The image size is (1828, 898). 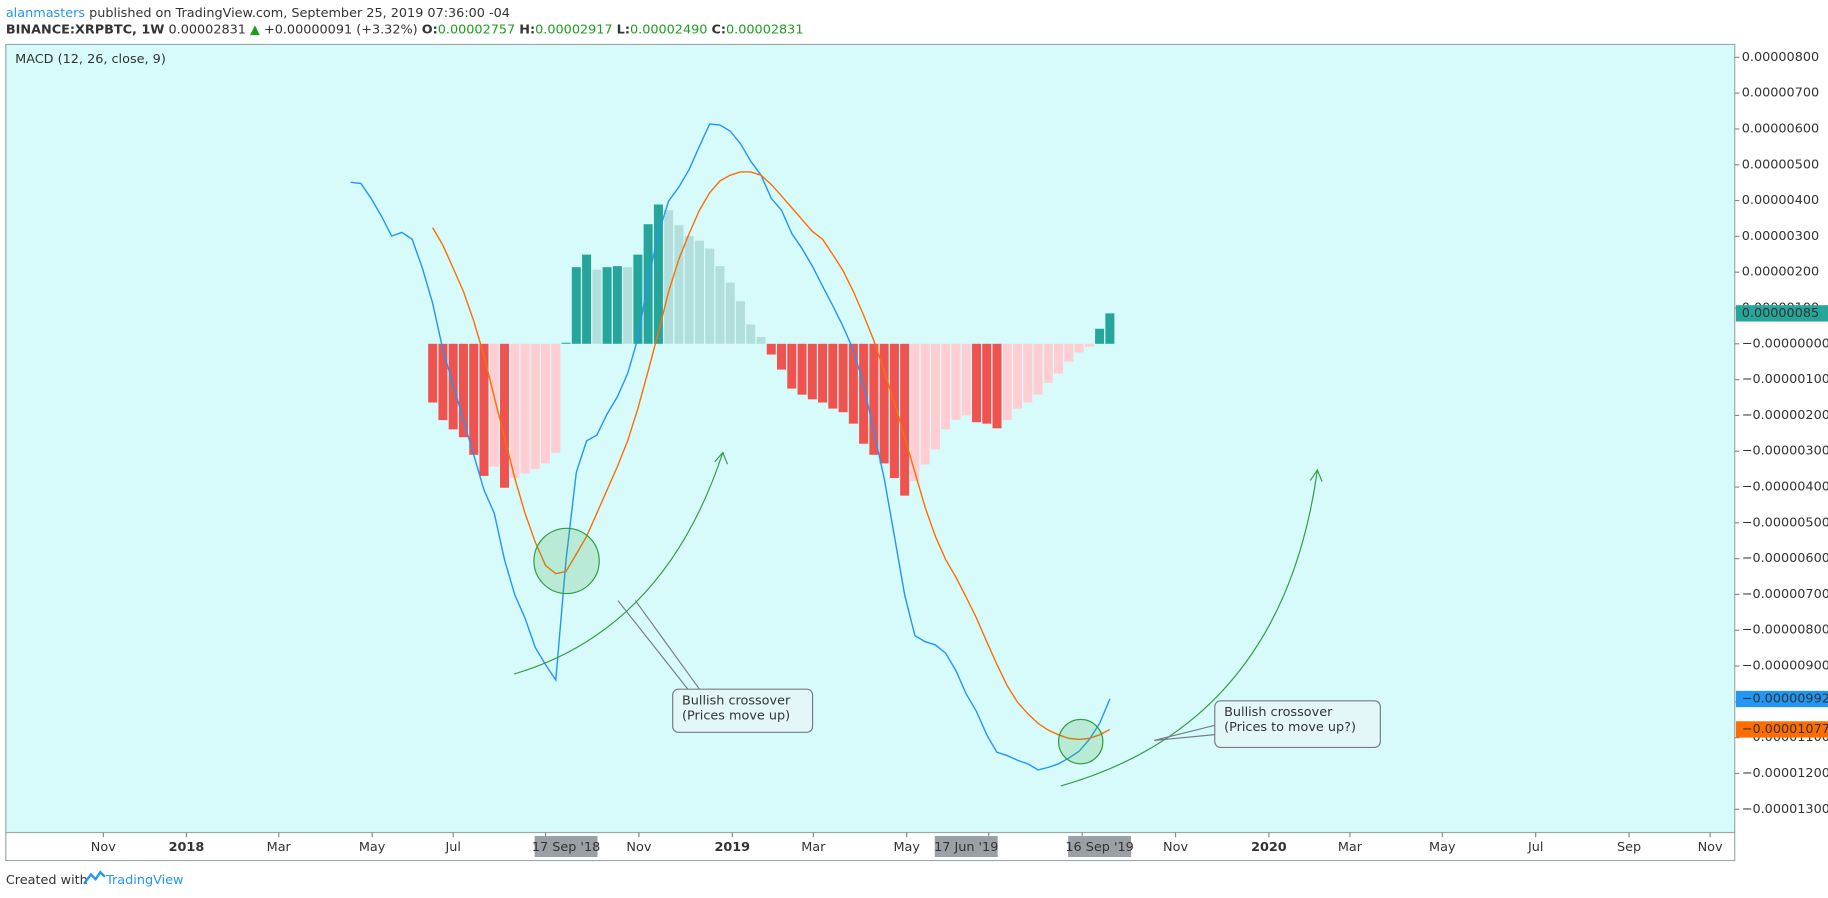 I want to click on y-tick-label: 0.00000200, so click(x=1780, y=272).